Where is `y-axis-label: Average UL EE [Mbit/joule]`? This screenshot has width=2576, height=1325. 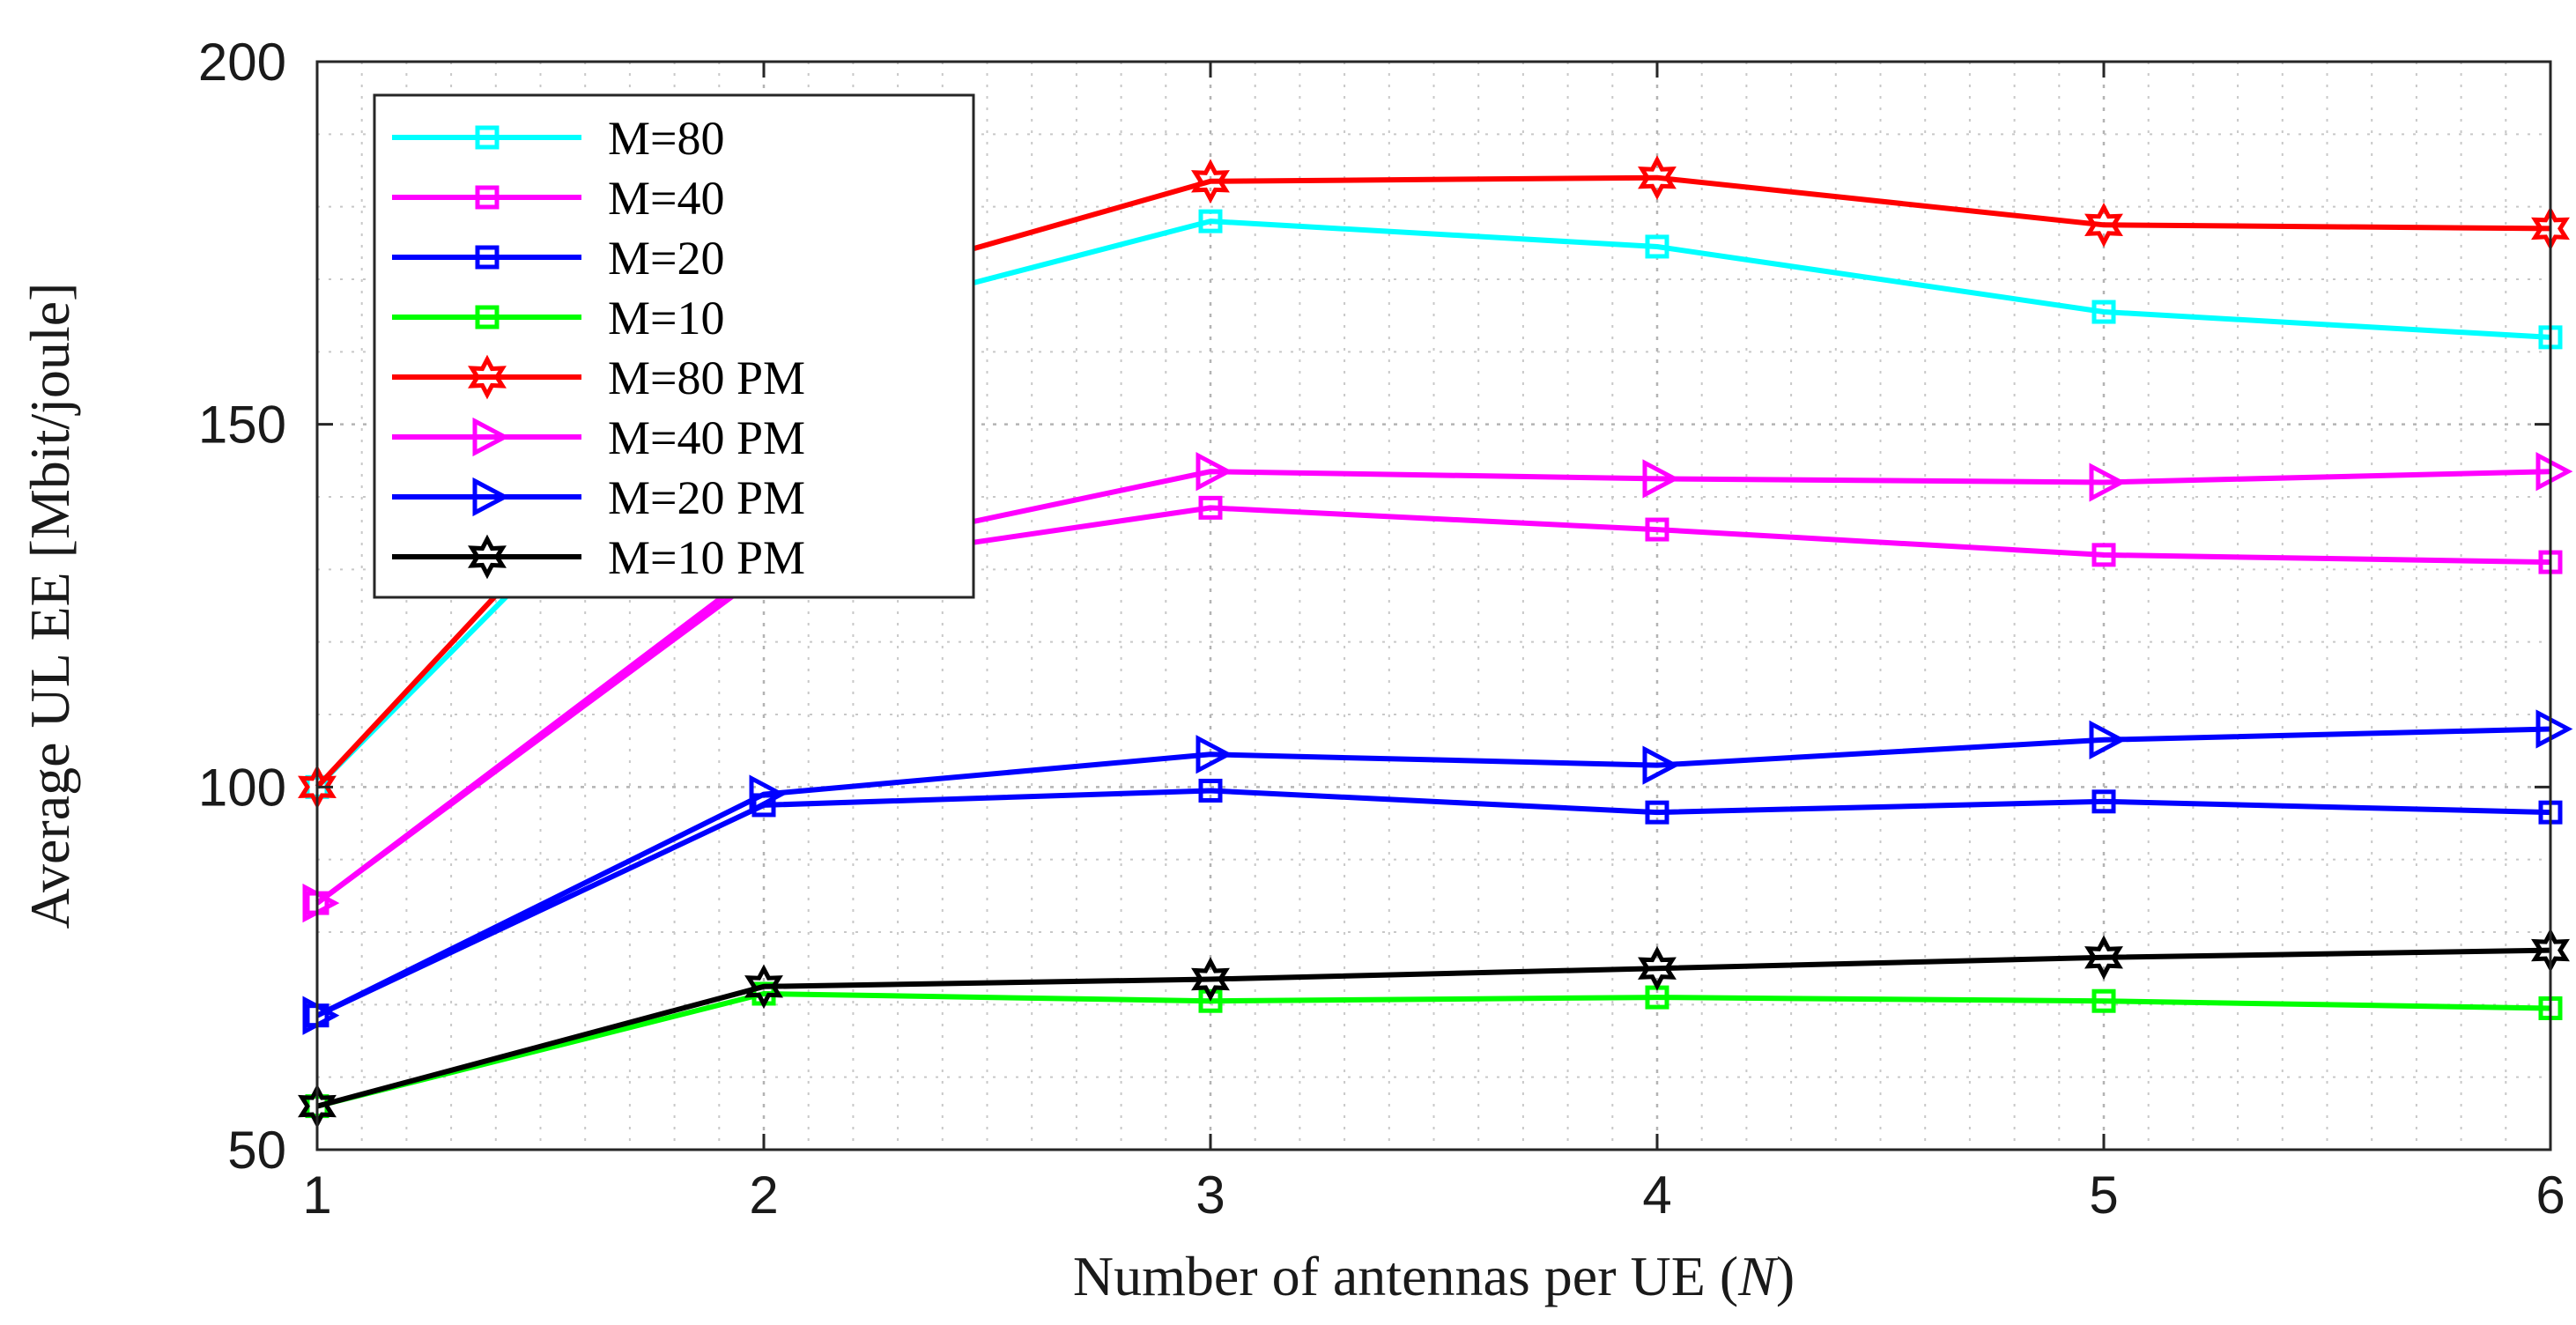
y-axis-label: Average UL EE [Mbit/joule] is located at coordinates (50, 606).